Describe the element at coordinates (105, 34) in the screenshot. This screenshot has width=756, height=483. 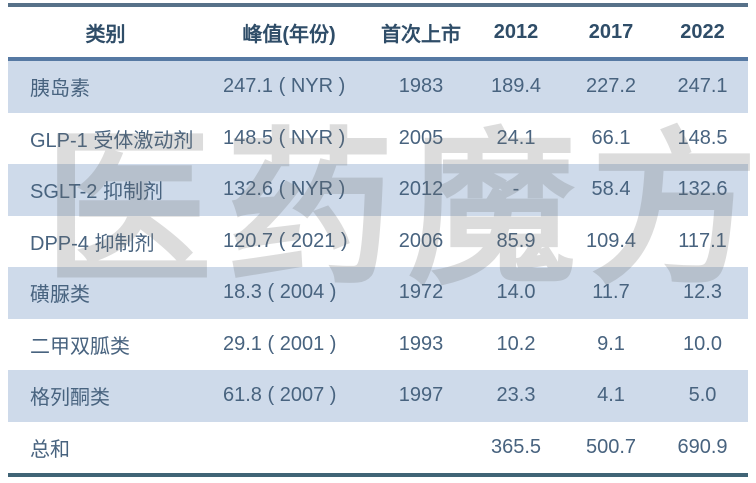
I see `col-header-category: 类别` at that location.